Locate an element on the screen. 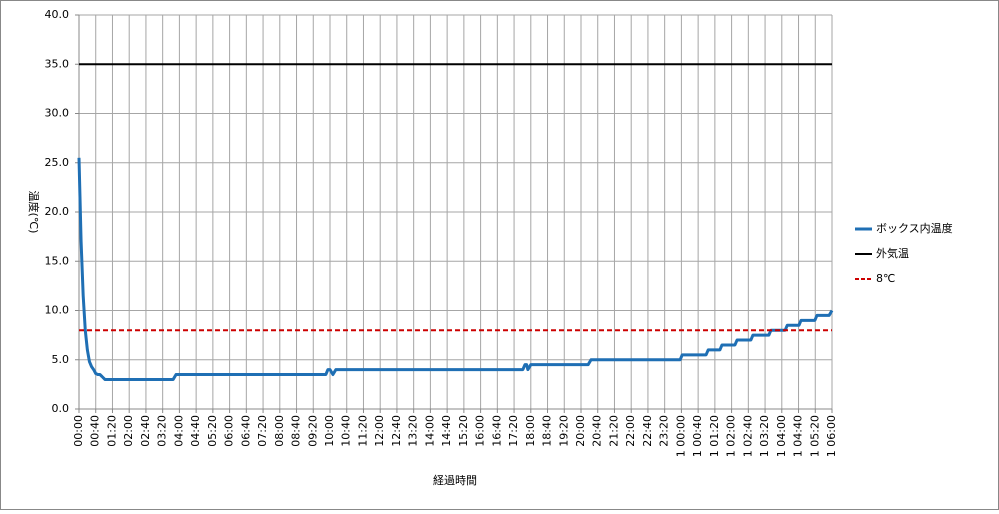  legend-label: 8℃ is located at coordinates (885, 278).